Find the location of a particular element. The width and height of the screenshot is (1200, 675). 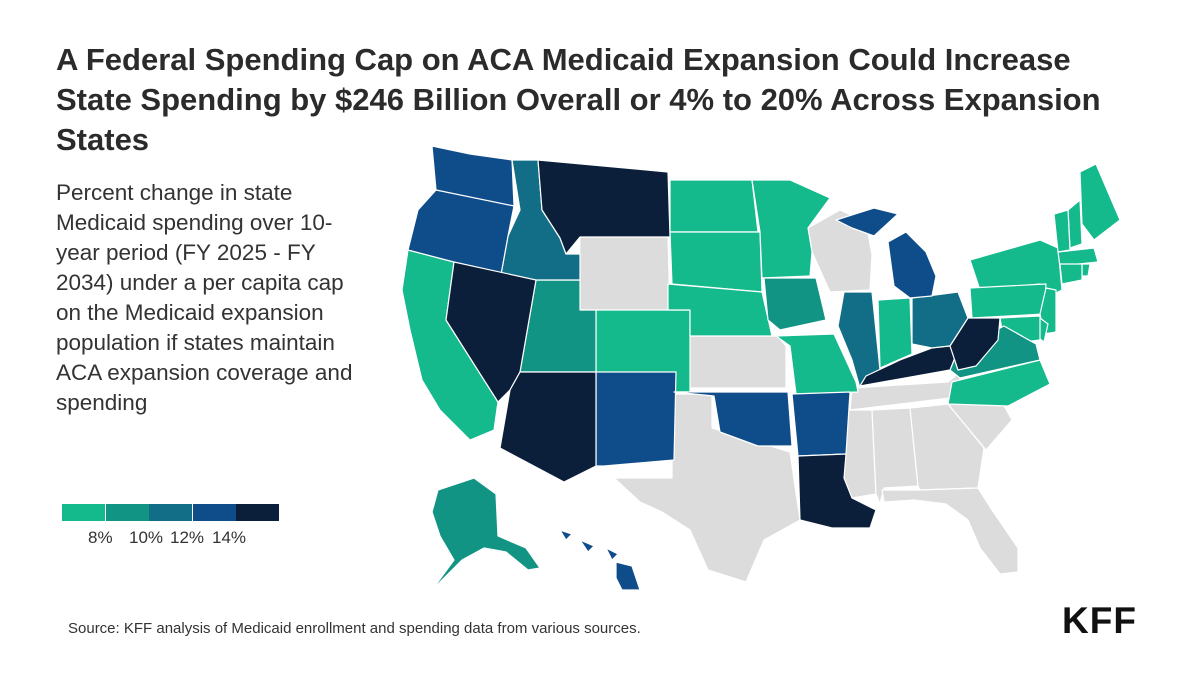

legend-tick-14: 14% is located at coordinates (229, 537).